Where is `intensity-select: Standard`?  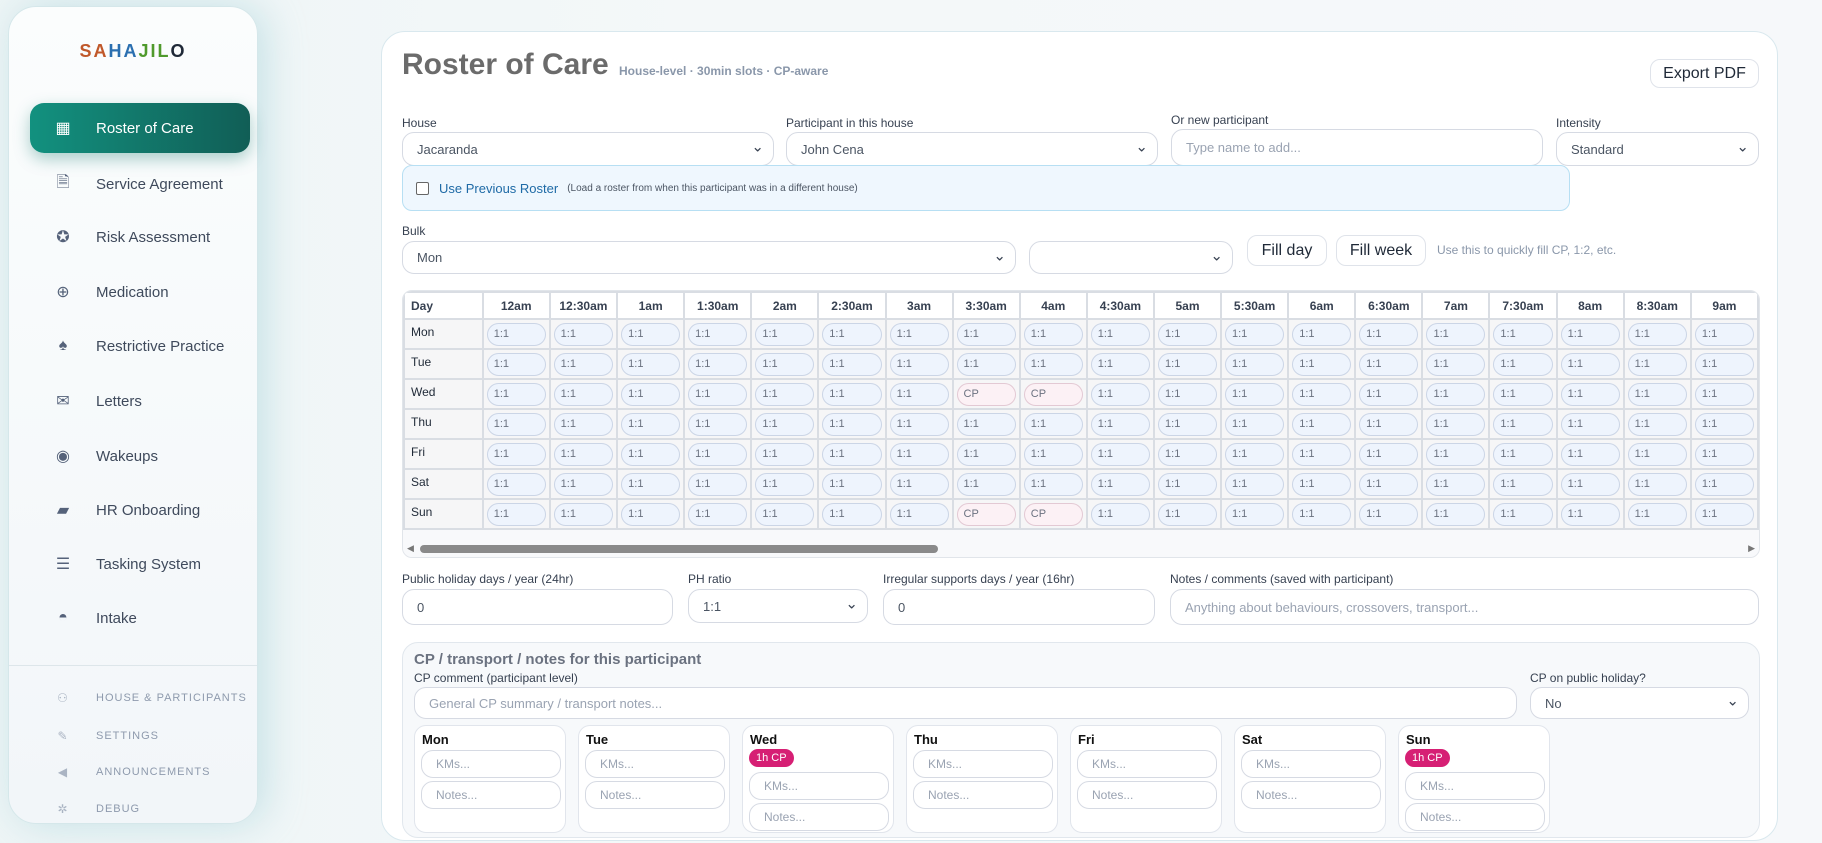 intensity-select: Standard is located at coordinates (1657, 149).